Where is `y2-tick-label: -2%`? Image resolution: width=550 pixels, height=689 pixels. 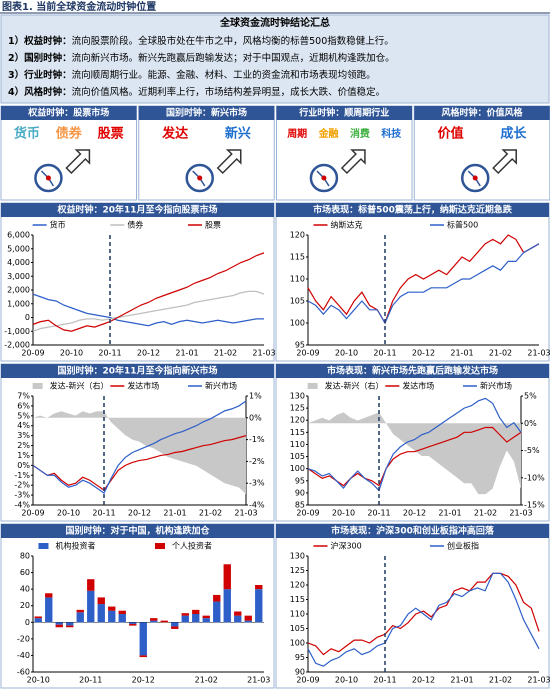
y2-tick-label: -2% is located at coordinates (257, 461).